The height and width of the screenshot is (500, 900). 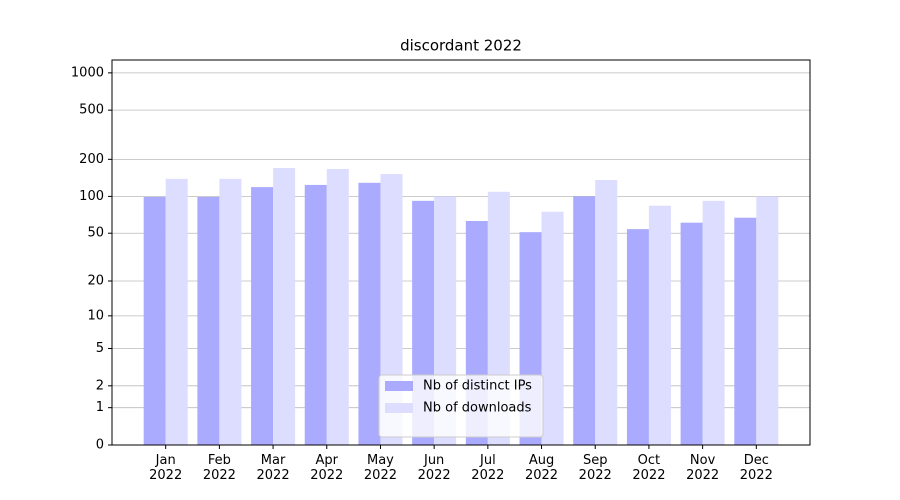 I want to click on x-tick-label: Jul 2022, so click(x=488, y=468).